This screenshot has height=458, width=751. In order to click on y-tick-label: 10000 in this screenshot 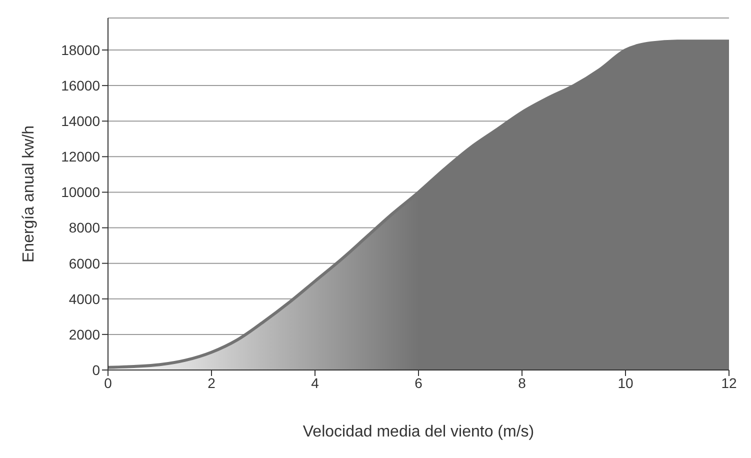, I will do `click(80, 192)`.